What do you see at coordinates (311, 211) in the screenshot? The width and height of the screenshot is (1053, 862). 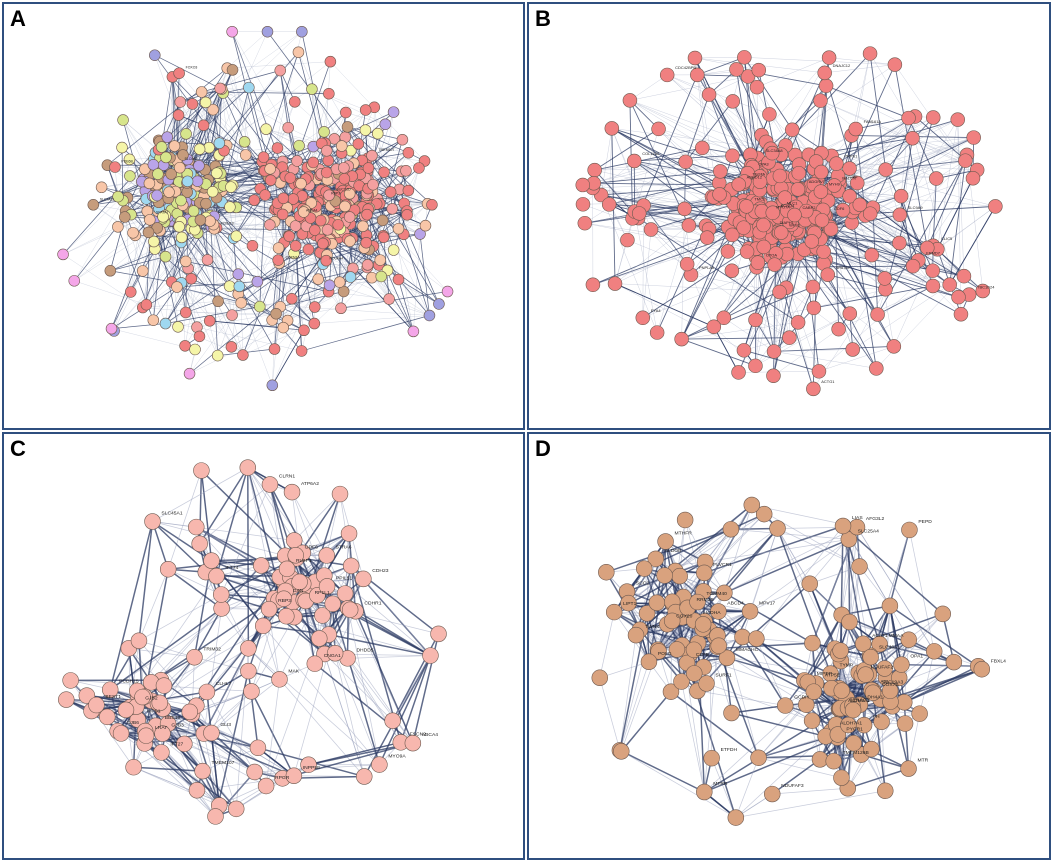 I see `node-label: ABCA4` at bounding box center [311, 211].